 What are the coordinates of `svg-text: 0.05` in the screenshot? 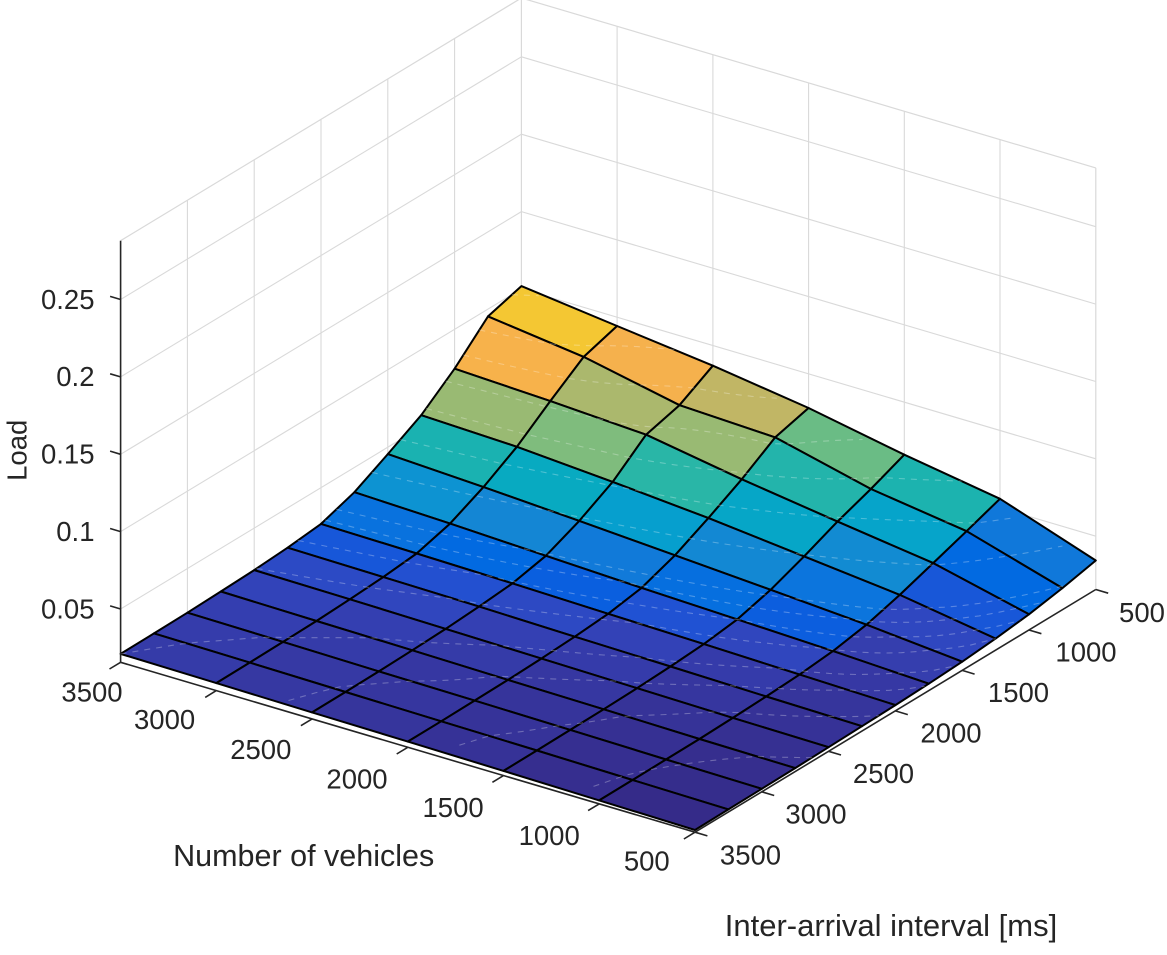 It's located at (68, 608).